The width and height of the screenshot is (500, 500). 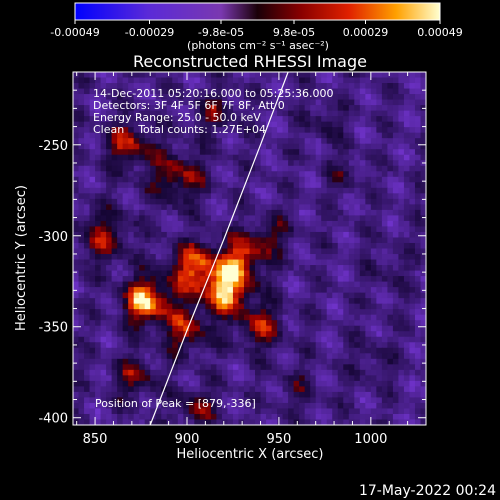 What do you see at coordinates (440, 32) in the screenshot?
I see `colorbar-tick-label: 0.00049` at bounding box center [440, 32].